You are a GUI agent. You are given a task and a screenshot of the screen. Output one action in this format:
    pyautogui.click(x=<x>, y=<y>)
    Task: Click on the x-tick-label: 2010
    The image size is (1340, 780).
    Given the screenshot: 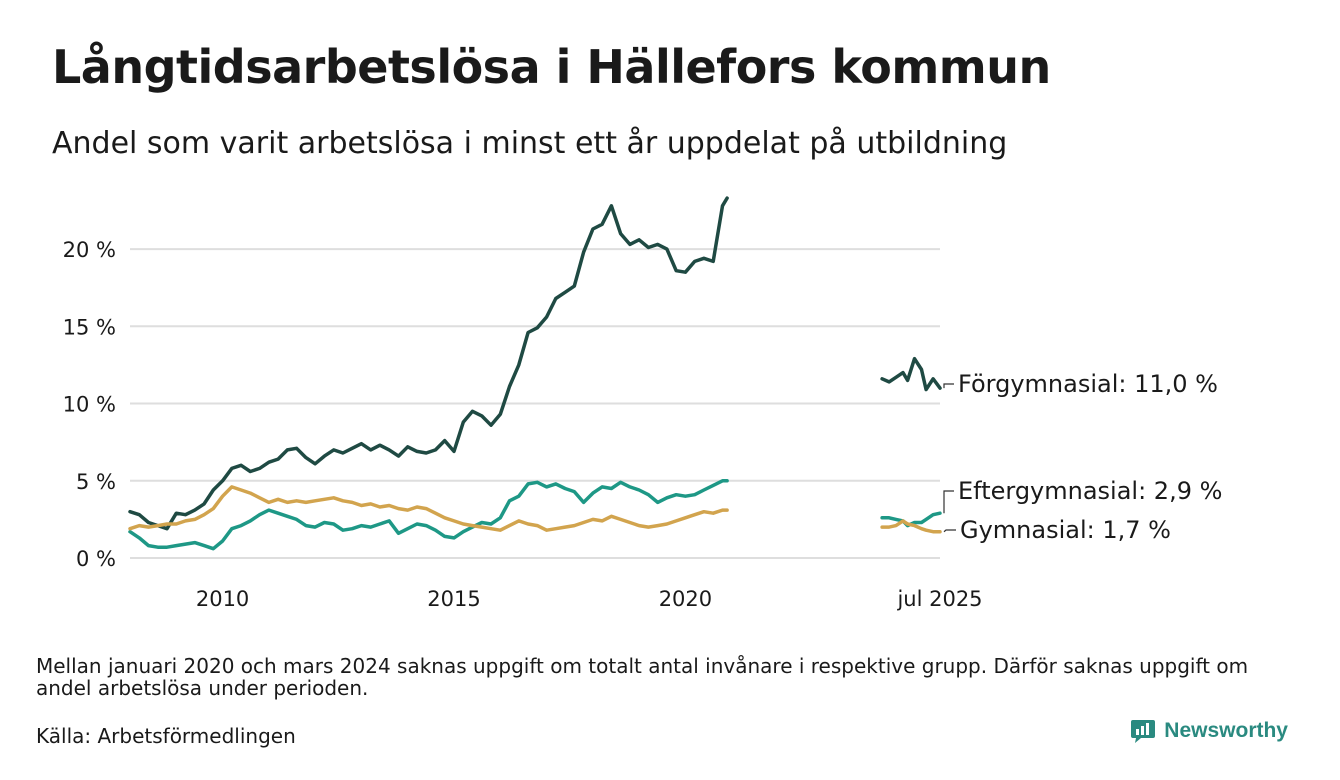 What is the action you would take?
    pyautogui.click(x=222, y=599)
    